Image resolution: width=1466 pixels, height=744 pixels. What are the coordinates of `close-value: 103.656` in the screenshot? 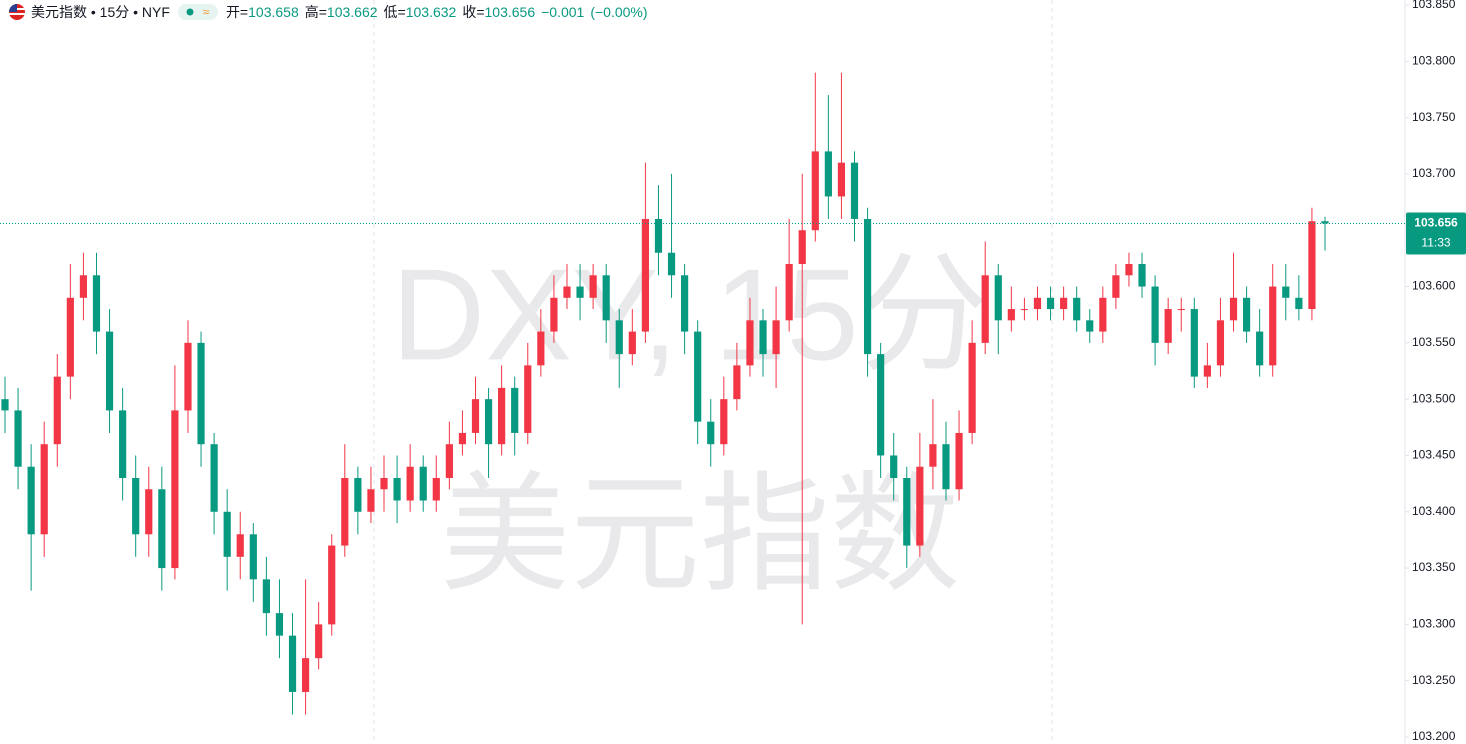 It's located at (510, 12).